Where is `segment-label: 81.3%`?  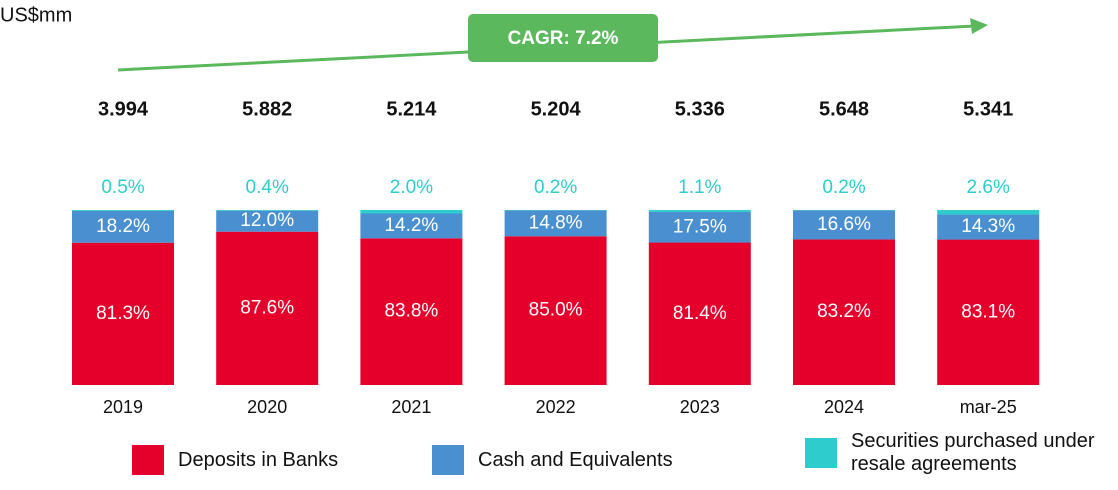
segment-label: 81.3% is located at coordinates (123, 313).